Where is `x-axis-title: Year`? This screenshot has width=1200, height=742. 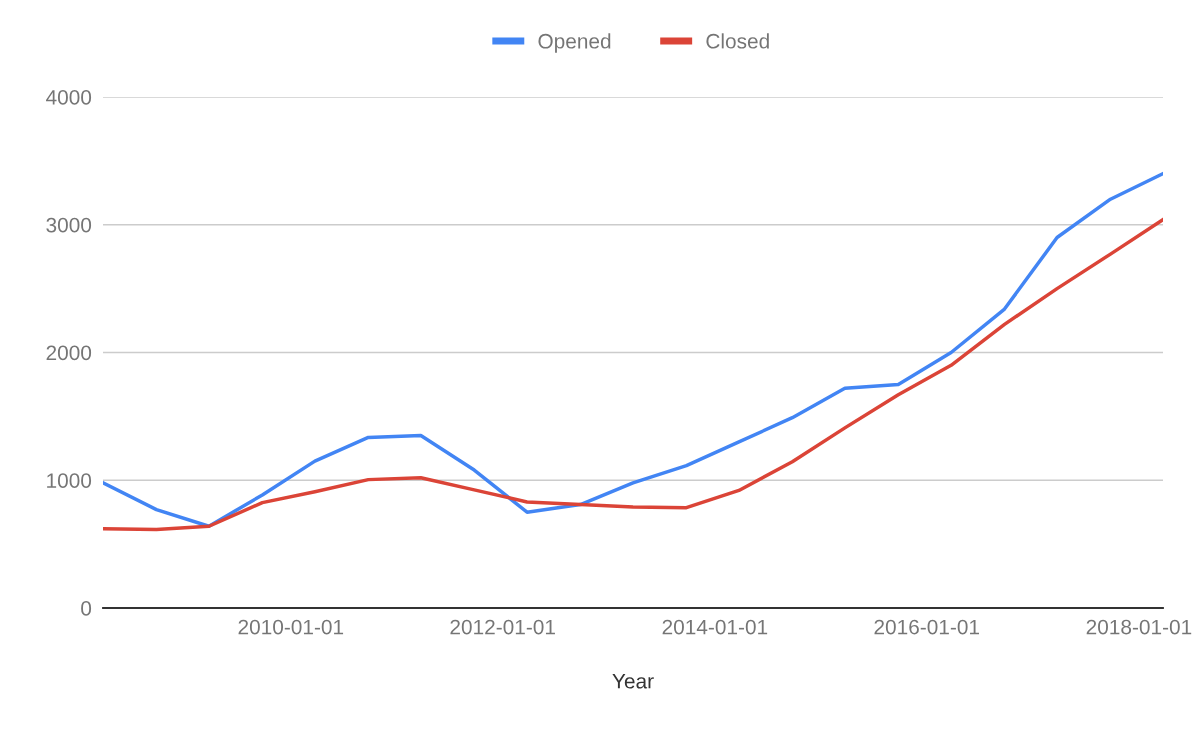 x-axis-title: Year is located at coordinates (633, 681).